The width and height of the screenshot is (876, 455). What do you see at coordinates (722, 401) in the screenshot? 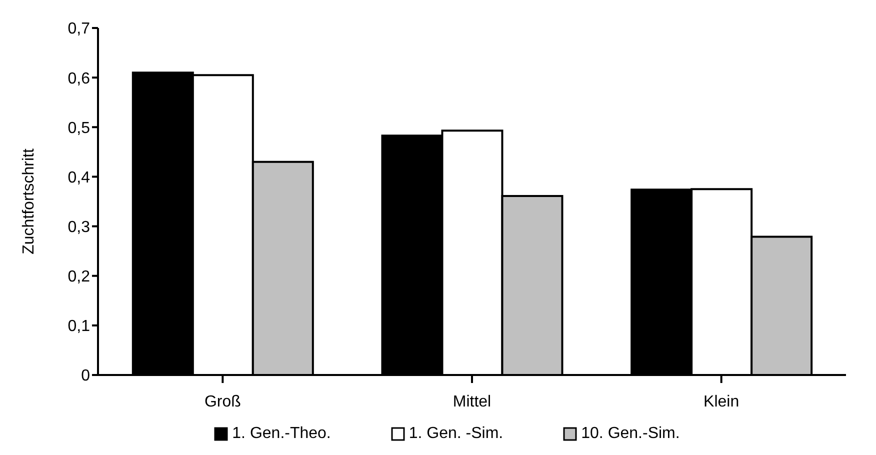
I see `x-tick-label: Klein` at bounding box center [722, 401].